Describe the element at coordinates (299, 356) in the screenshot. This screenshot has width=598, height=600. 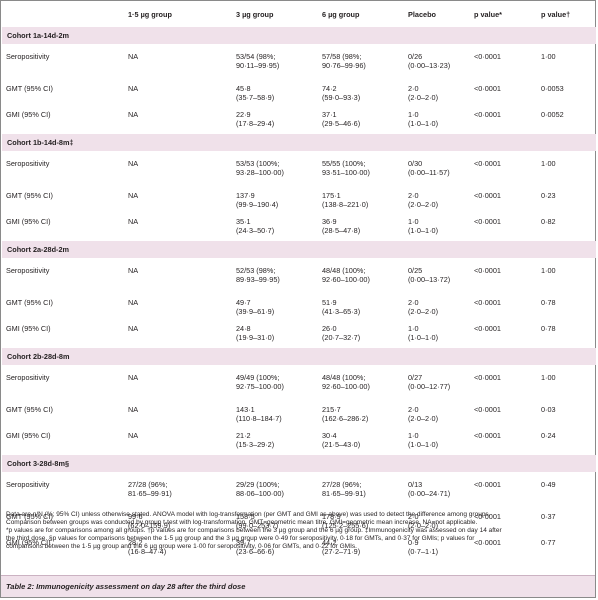
I see `cohort-header-row: Cohort 2b-28d-8m` at that location.